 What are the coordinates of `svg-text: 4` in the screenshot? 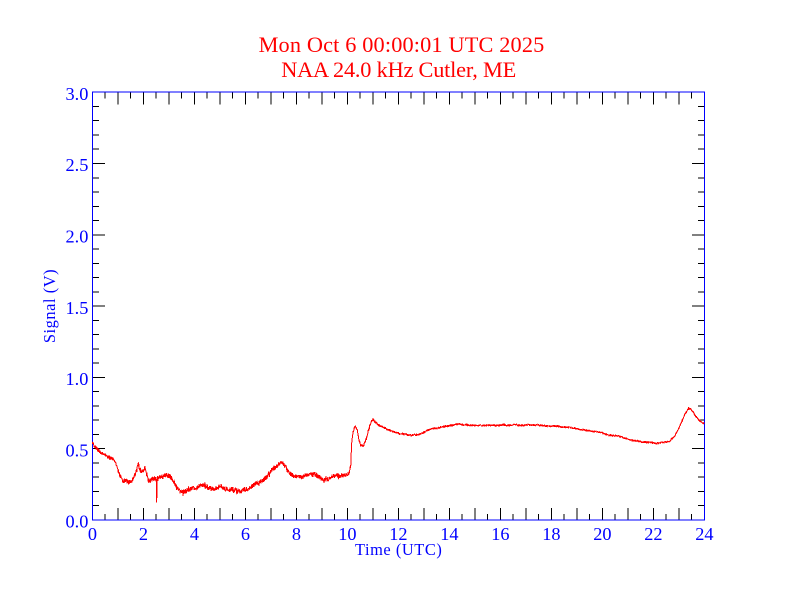 It's located at (194, 534).